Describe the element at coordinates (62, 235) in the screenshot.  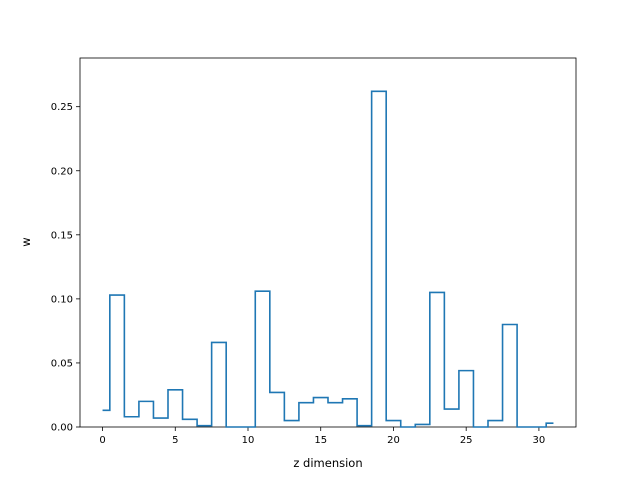
I see `y-tick-label: 0.15` at that location.